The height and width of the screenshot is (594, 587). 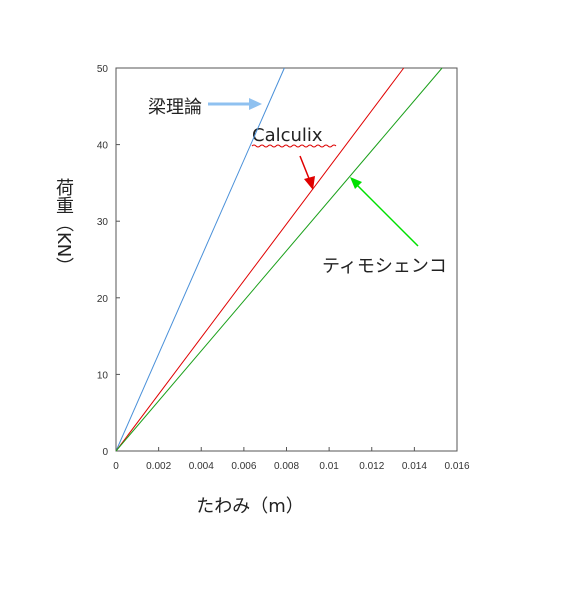 I want to click on x-tick-label: 0.016, so click(x=456, y=466).